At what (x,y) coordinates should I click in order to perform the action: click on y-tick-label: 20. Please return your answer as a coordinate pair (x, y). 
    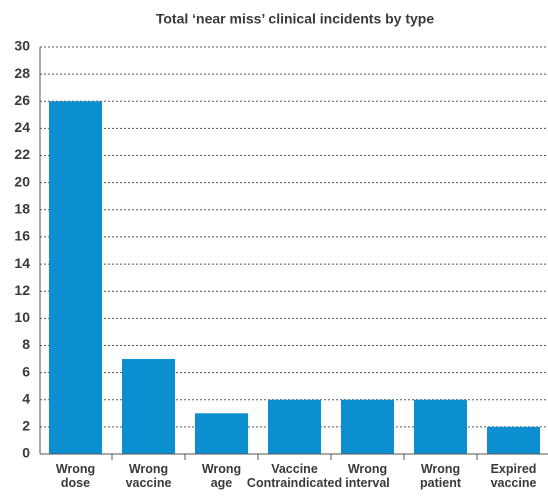
    Looking at the image, I should click on (22, 181).